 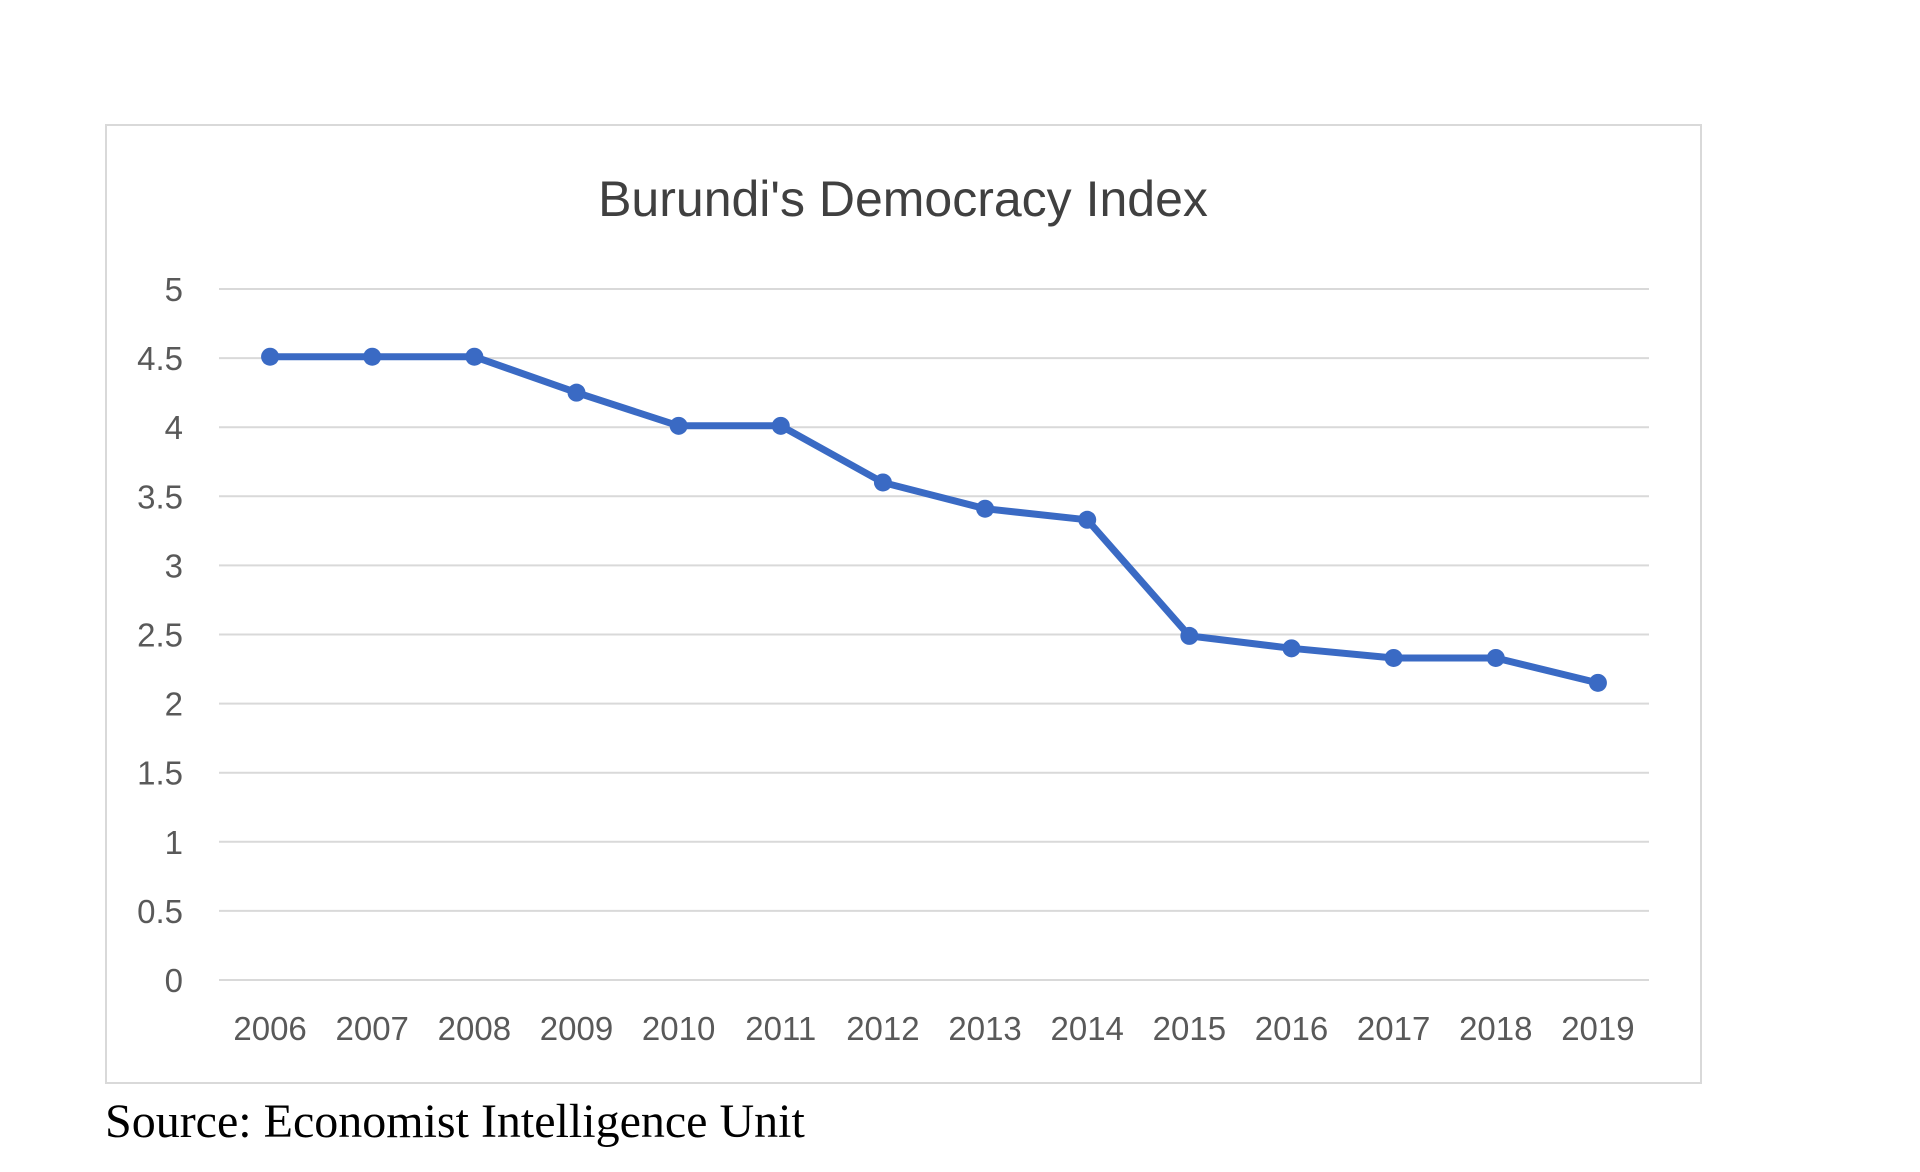 I want to click on y-tick-label: 3, so click(x=174, y=565).